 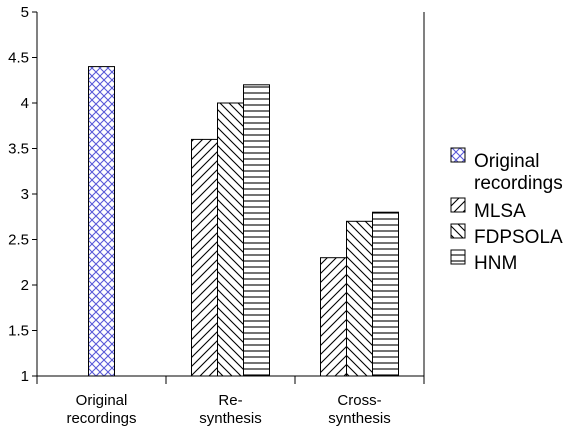 What do you see at coordinates (18, 331) in the screenshot?
I see `y-tick-label: 1.5` at bounding box center [18, 331].